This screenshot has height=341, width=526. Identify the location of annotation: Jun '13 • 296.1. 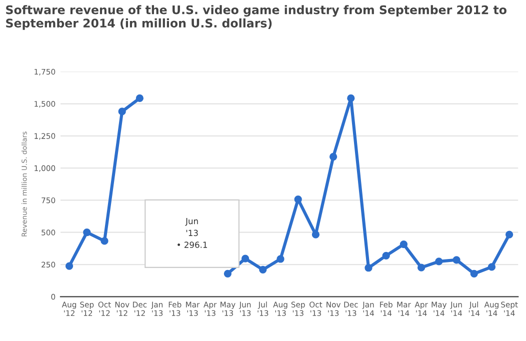
(192, 233).